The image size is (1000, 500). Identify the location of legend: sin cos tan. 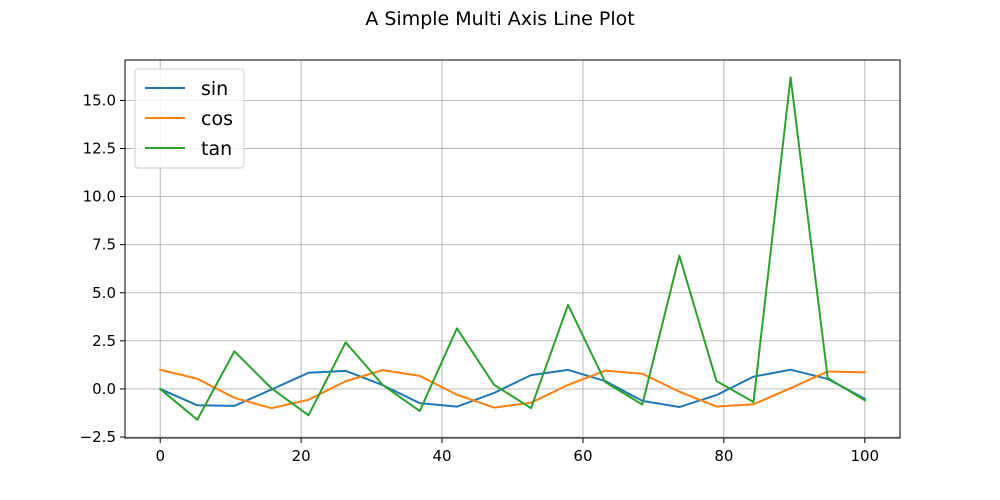
(189, 118).